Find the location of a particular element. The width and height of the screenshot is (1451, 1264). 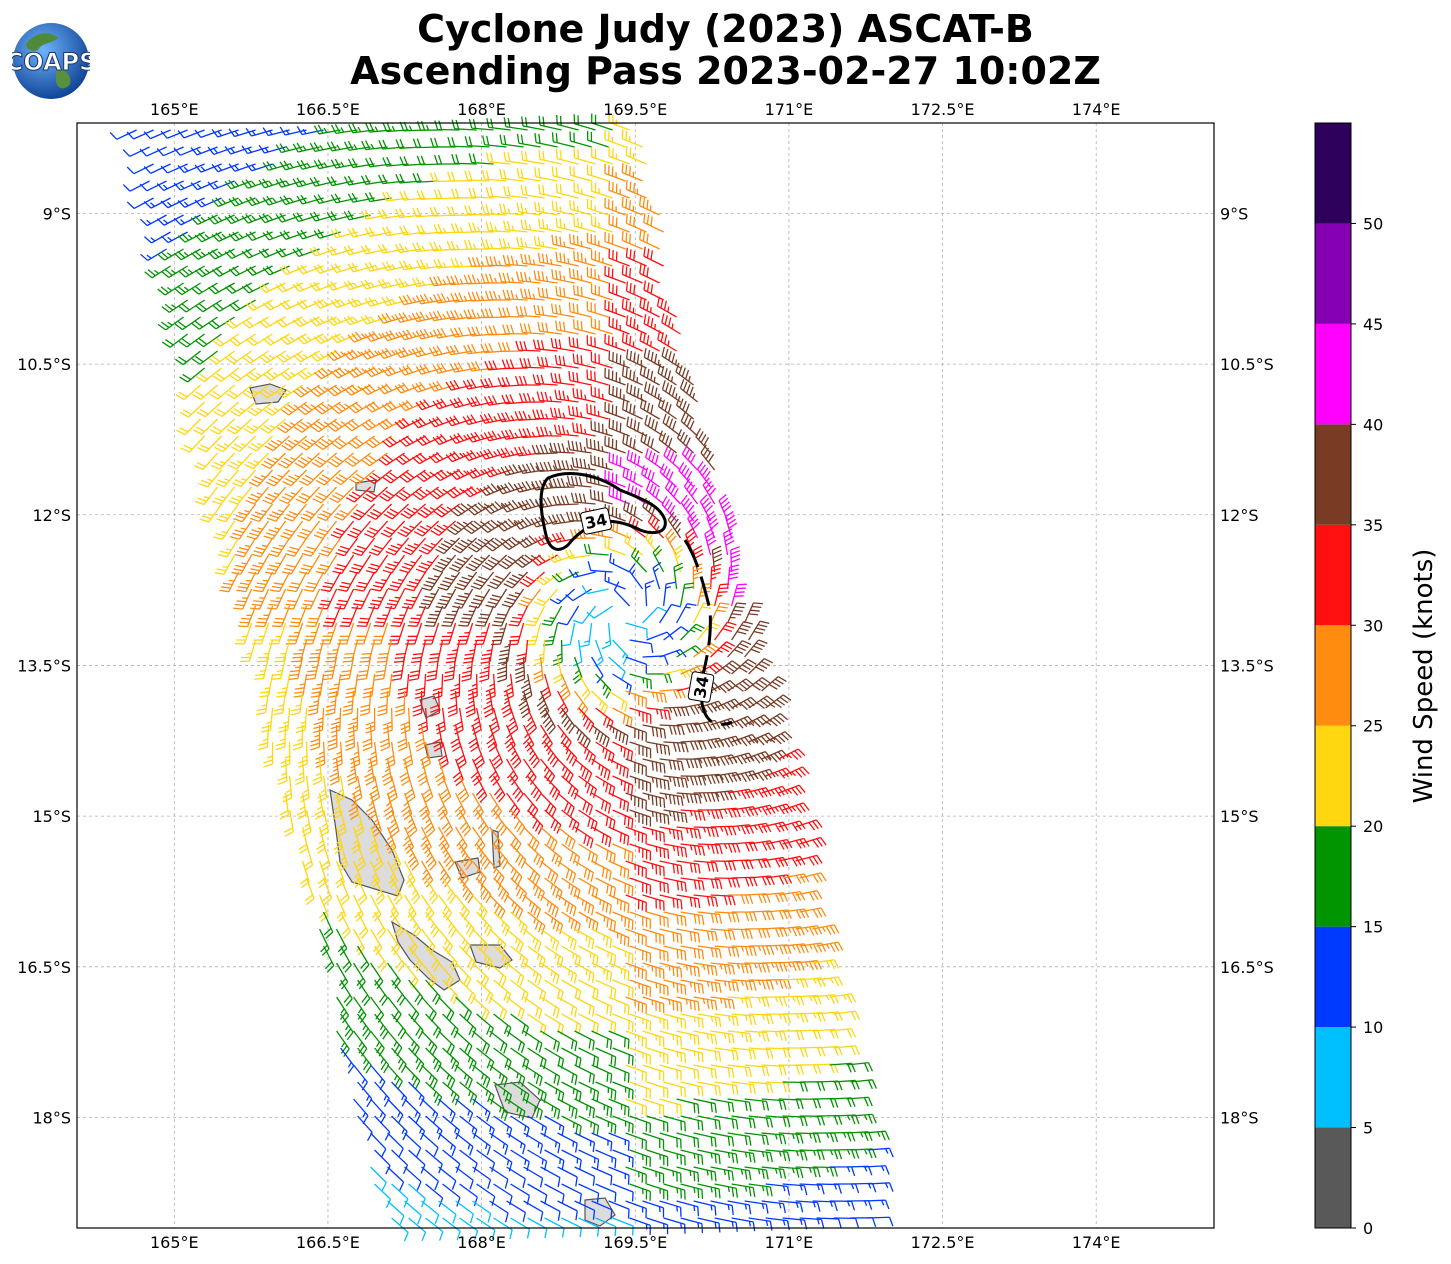

colorbar-tick-label: 5 is located at coordinates (1368, 1128).